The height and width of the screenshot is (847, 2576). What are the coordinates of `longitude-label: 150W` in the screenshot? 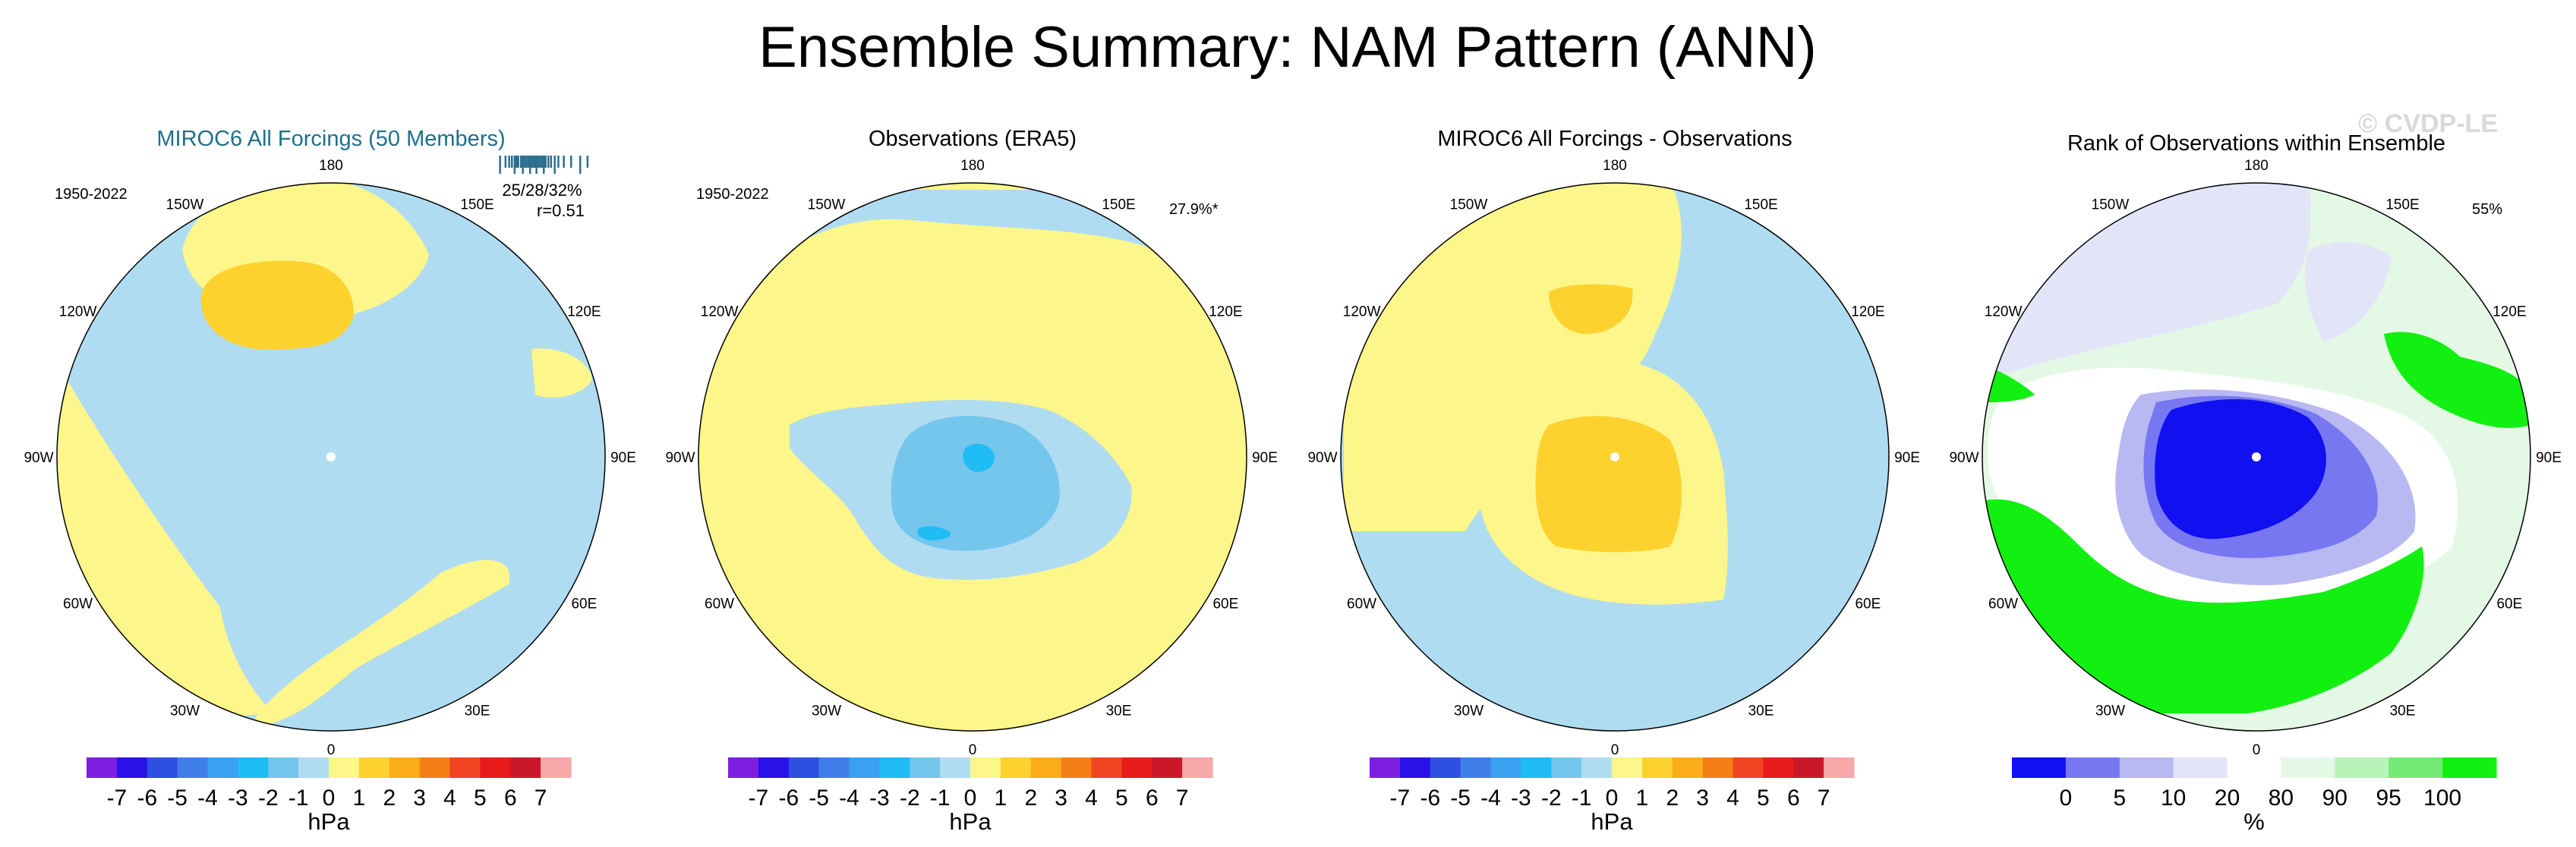 It's located at (185, 205).